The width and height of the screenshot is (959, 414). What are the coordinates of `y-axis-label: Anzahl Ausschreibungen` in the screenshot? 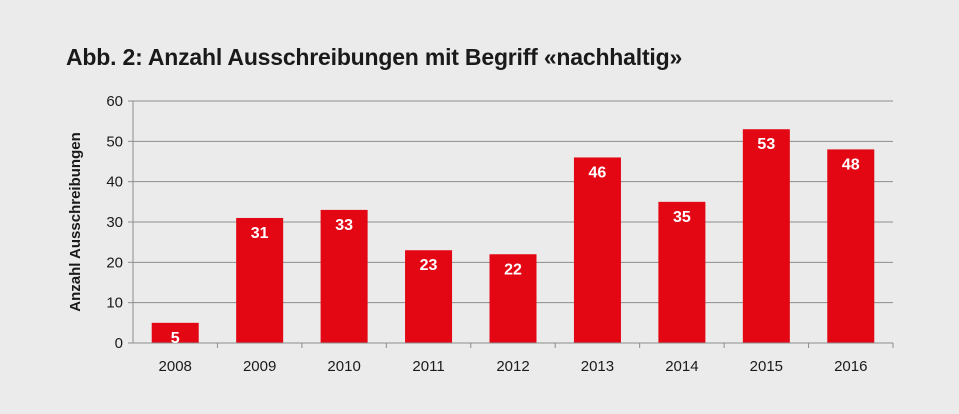 It's located at (75, 221).